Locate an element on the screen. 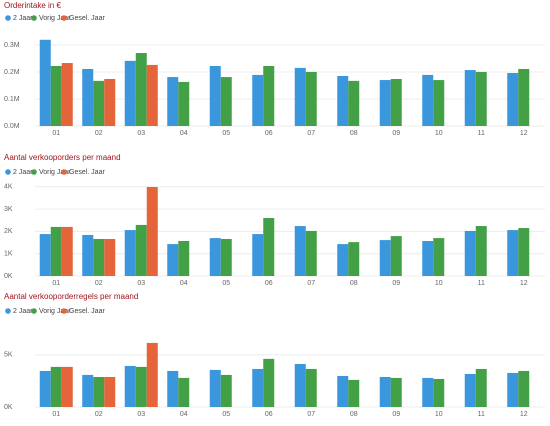 Image resolution: width=550 pixels, height=426 pixels. chart-title: Orderintake in € is located at coordinates (32, 5).